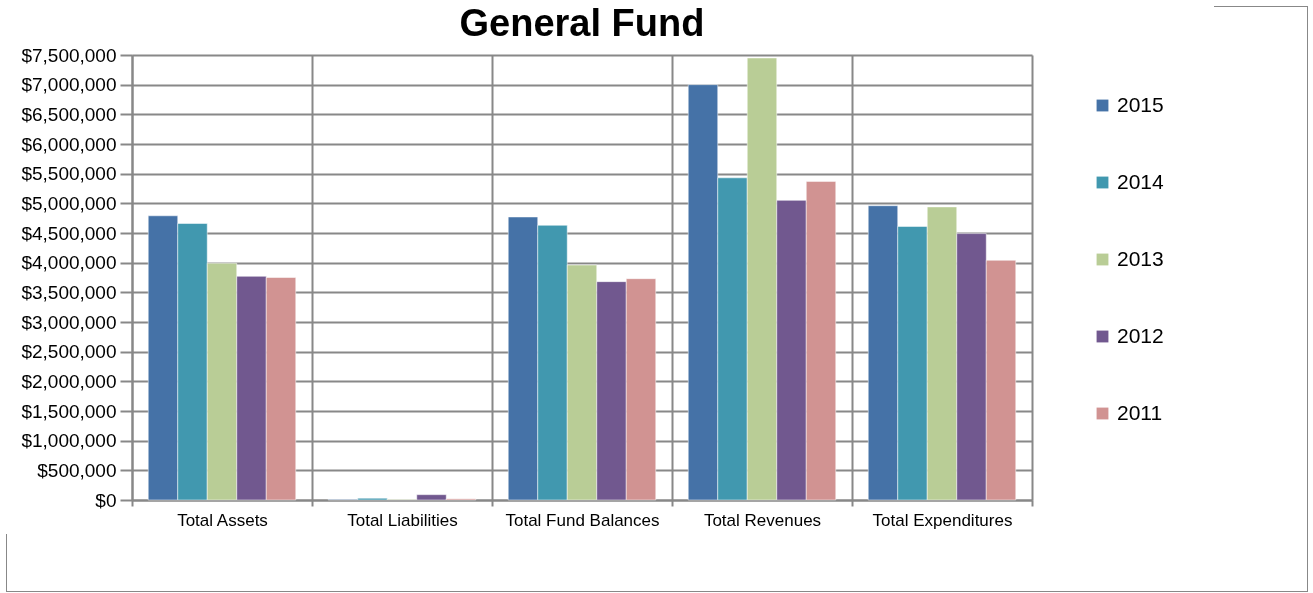 The image size is (1313, 593). I want to click on y-tick-label: $7,000,000, so click(69, 85).